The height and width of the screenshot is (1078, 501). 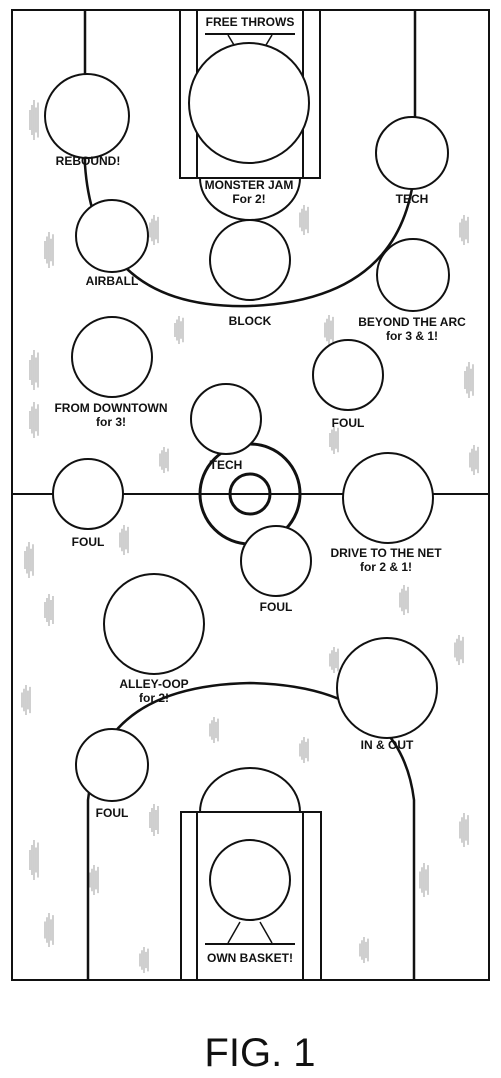 What do you see at coordinates (112, 813) in the screenshot?
I see `label-foul-lower-left: FOUL` at bounding box center [112, 813].